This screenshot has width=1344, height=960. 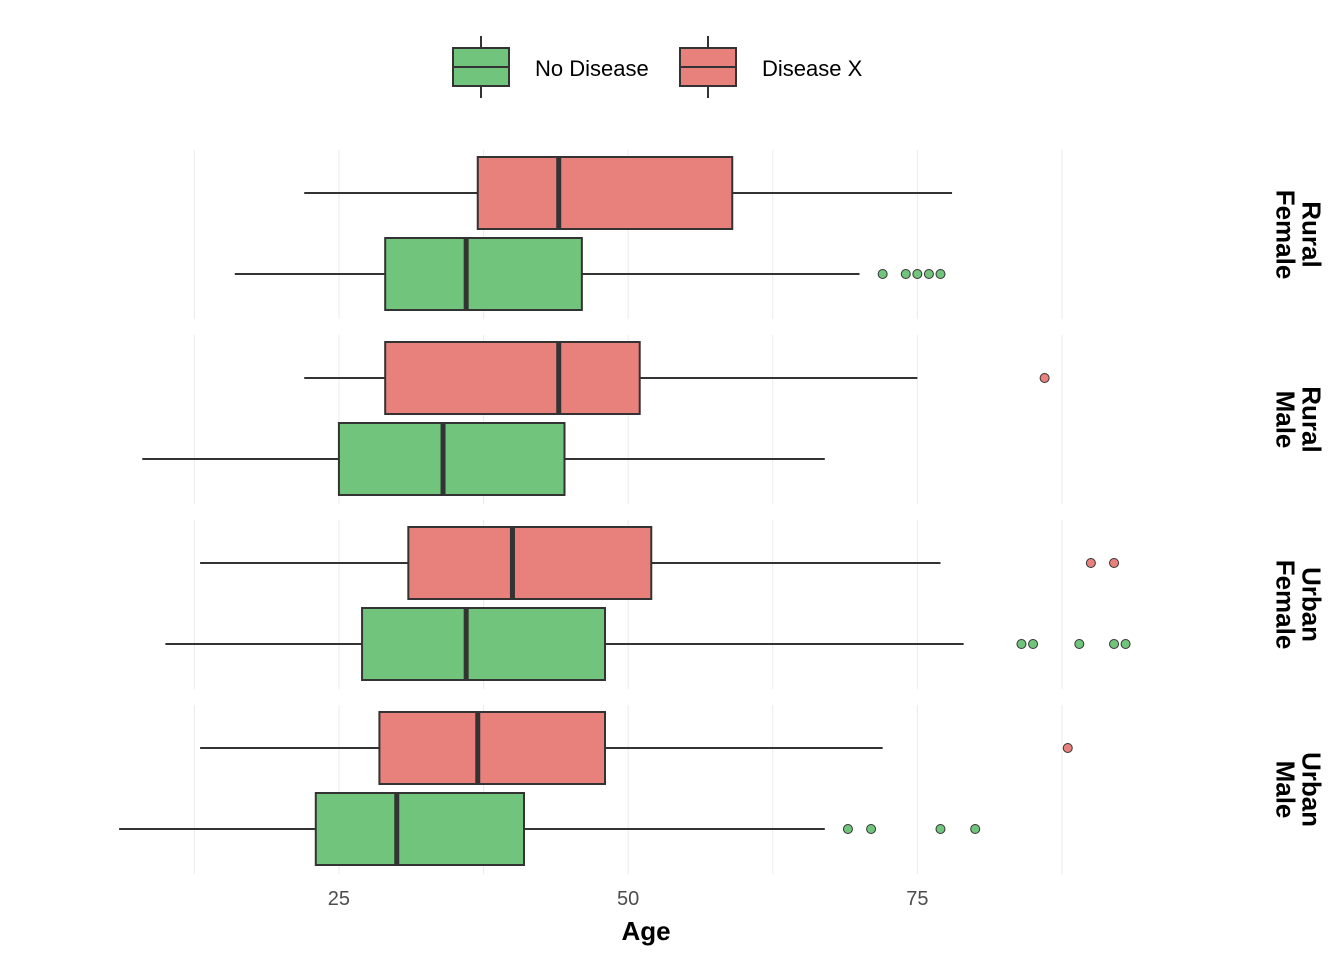 What do you see at coordinates (339, 899) in the screenshot?
I see `x-tick-label: 25` at bounding box center [339, 899].